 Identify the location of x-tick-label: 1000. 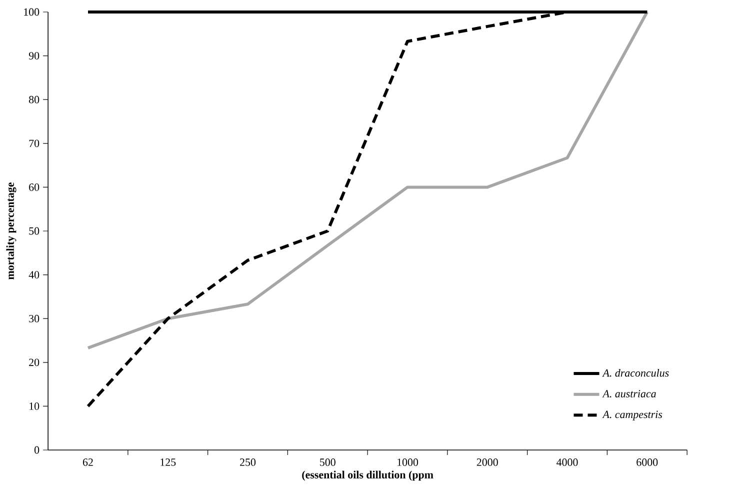
(408, 462).